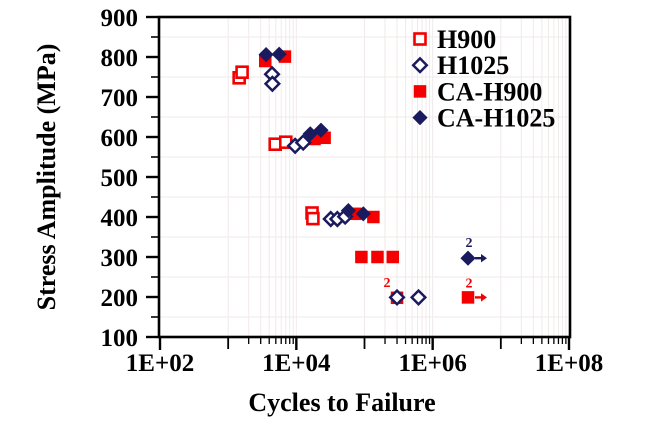 Image resolution: width=668 pixels, height=424 pixels. What do you see at coordinates (160, 363) in the screenshot?
I see `x-tick-label: 1E+02` at bounding box center [160, 363].